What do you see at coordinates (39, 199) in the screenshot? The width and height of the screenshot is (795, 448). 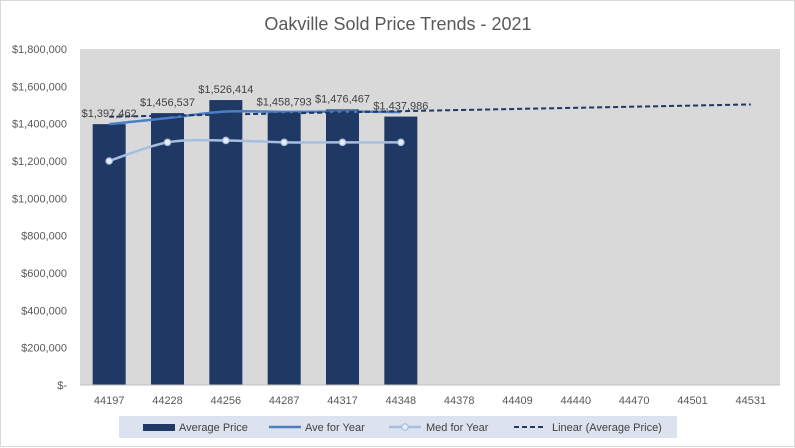 I see `y-tick-label: $1,000,000` at bounding box center [39, 199].